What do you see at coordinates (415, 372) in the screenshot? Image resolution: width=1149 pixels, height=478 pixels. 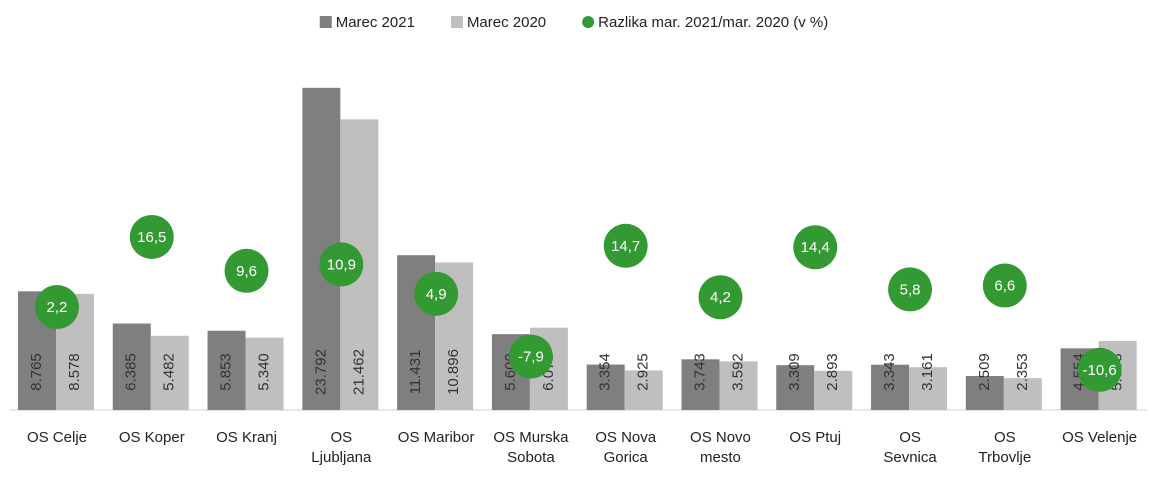 I see `bar-label: 11.431` at bounding box center [415, 372].